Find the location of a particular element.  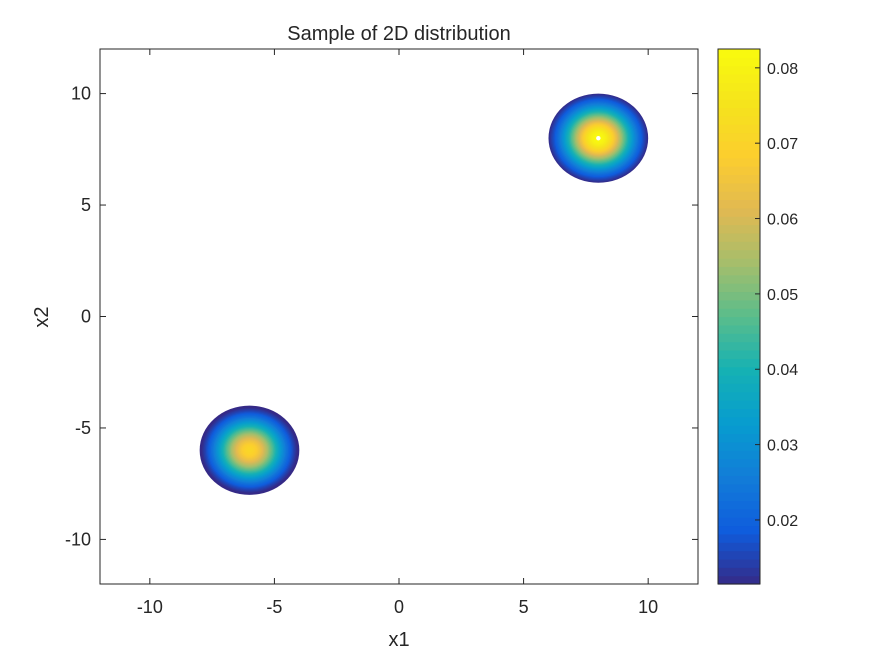

density-ring is located at coordinates (249, 450).